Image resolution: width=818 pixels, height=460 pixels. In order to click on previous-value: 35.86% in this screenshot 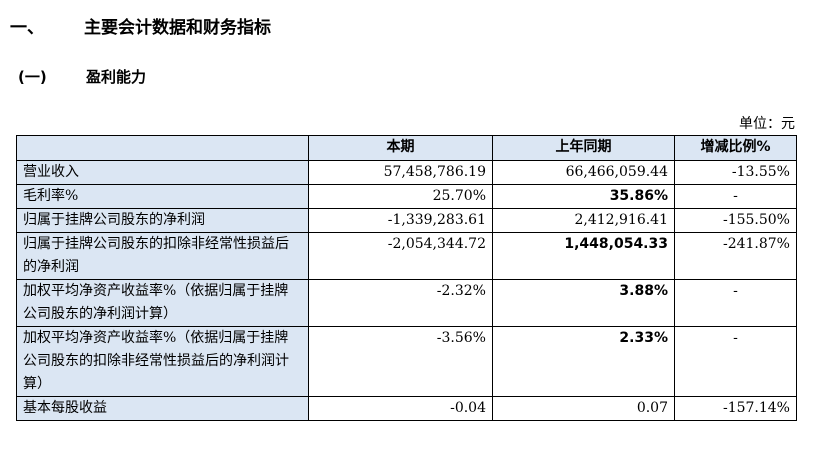, I will do `click(583, 196)`.